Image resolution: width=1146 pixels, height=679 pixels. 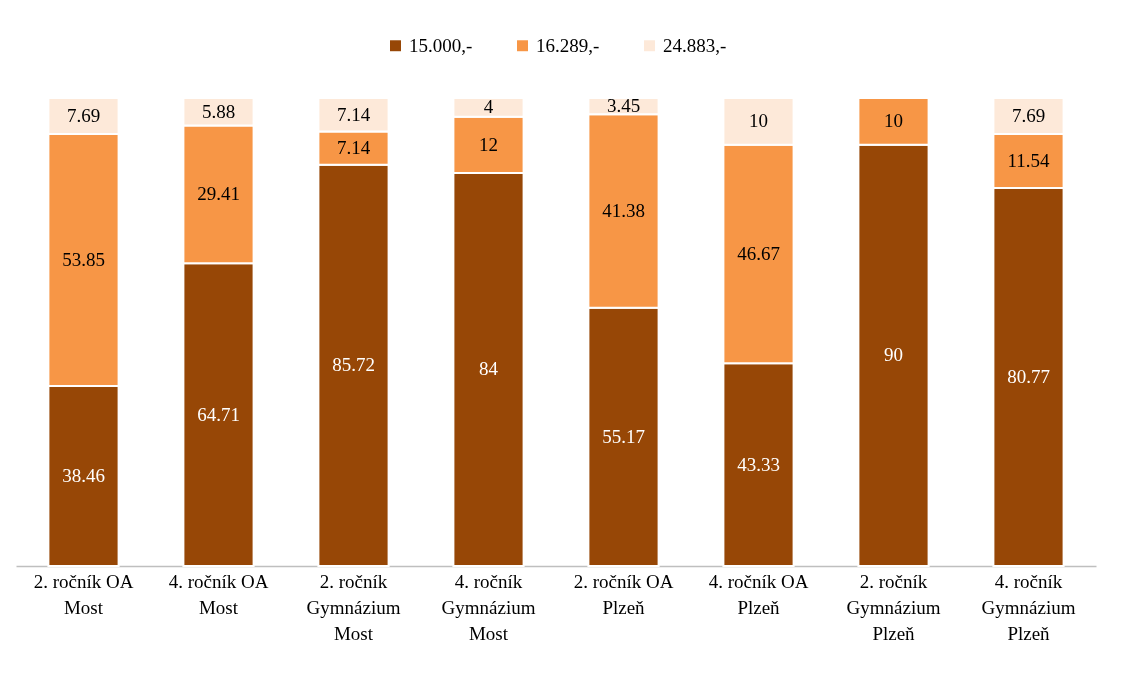 What do you see at coordinates (218, 414) in the screenshot?
I see `data-label: 64.71` at bounding box center [218, 414].